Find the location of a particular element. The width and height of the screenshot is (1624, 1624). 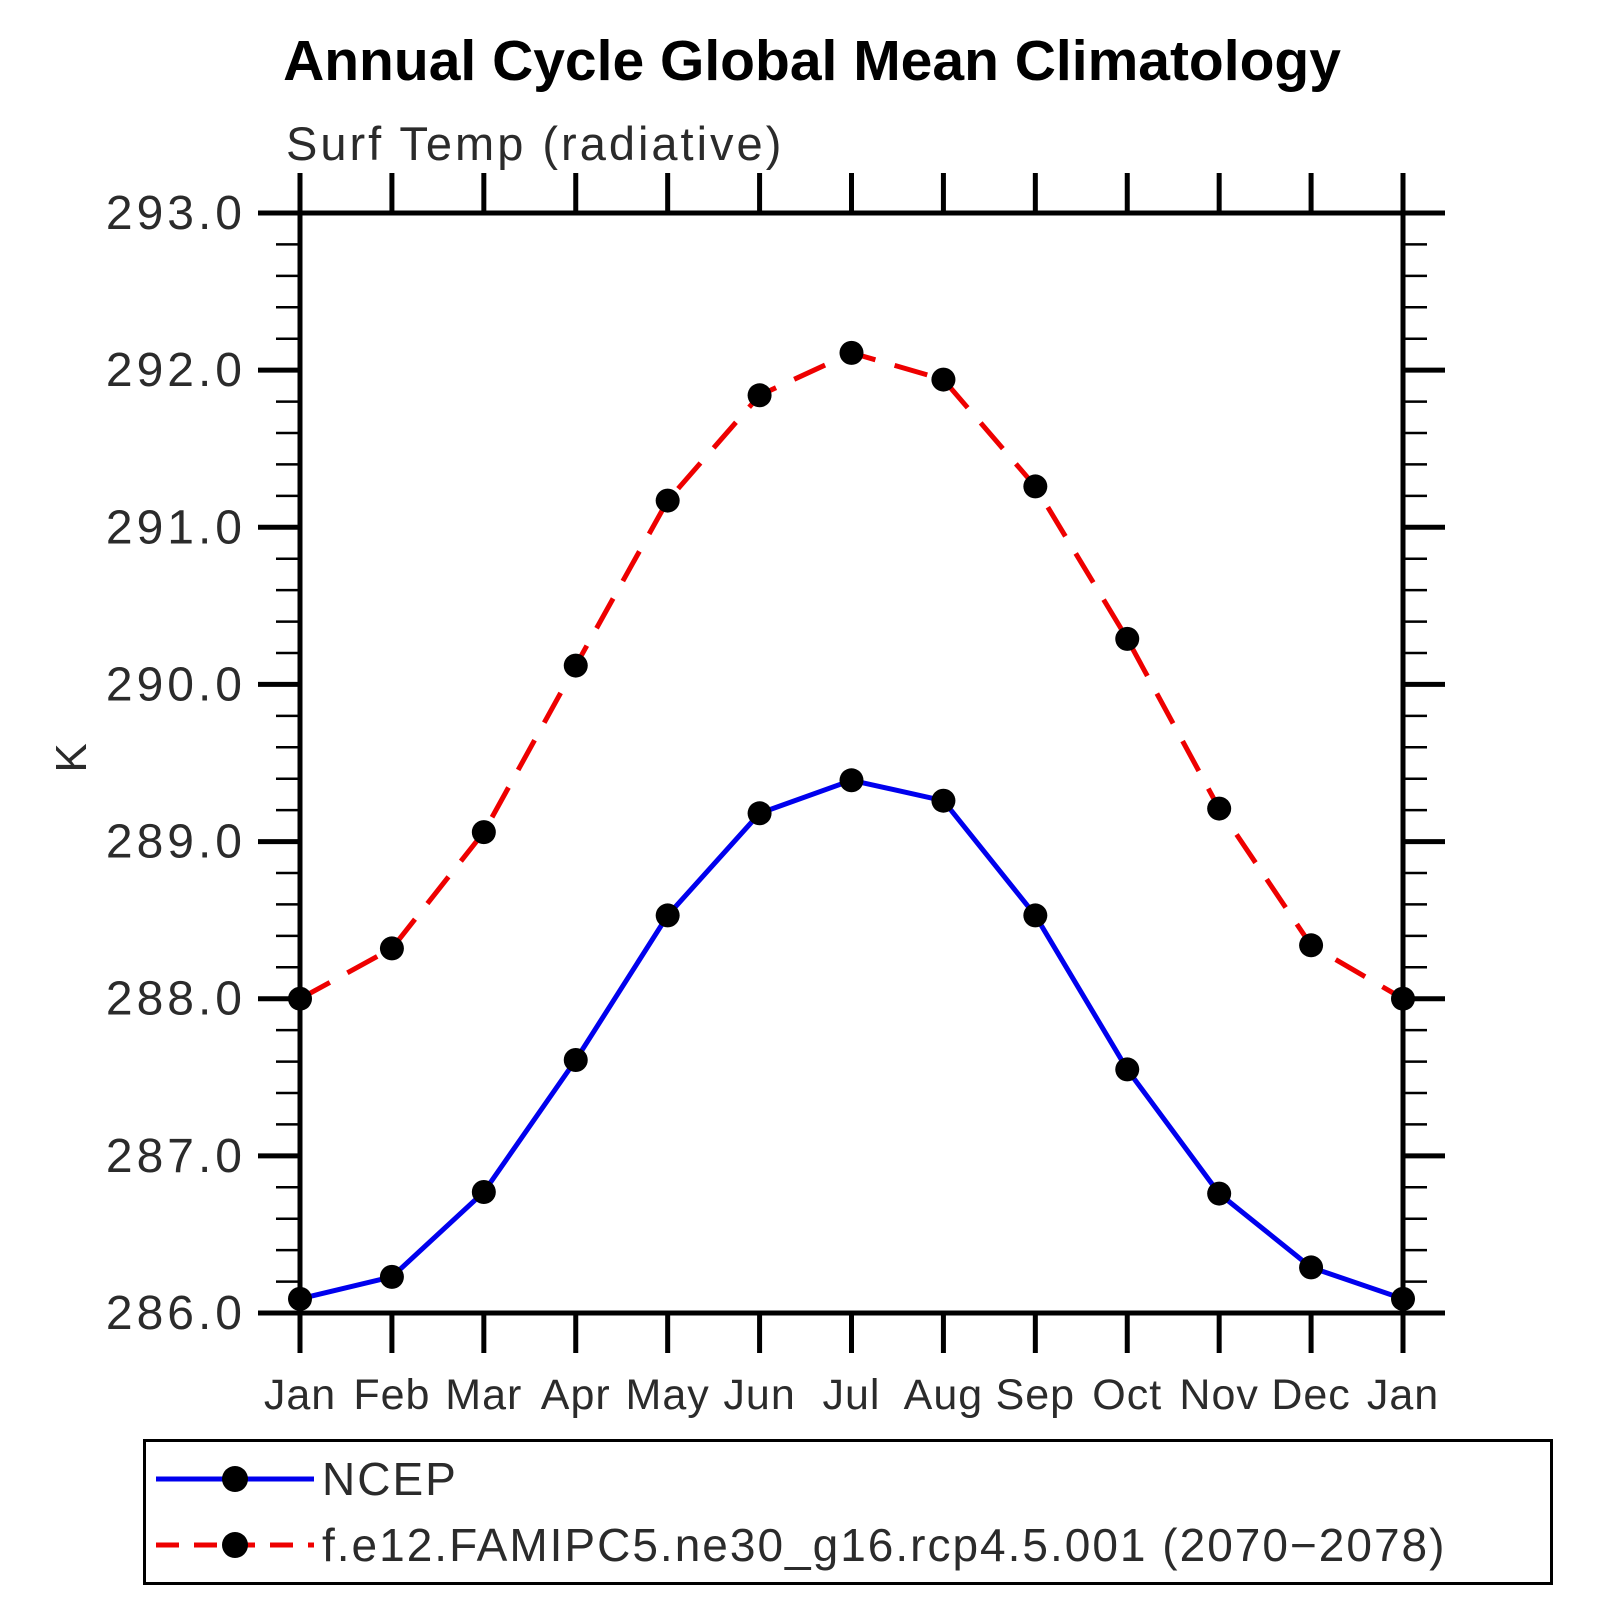

x-tick-label: Oct is located at coordinates (1127, 1395).